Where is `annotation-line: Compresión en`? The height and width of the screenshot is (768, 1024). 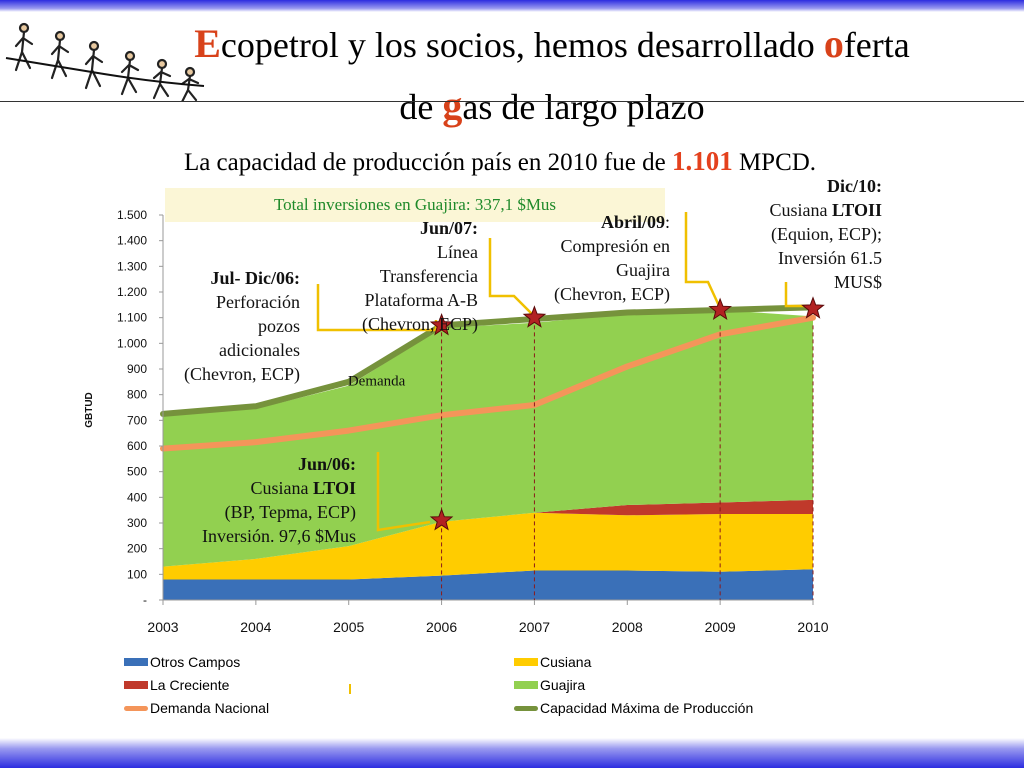 annotation-line: Compresión en is located at coordinates (615, 246).